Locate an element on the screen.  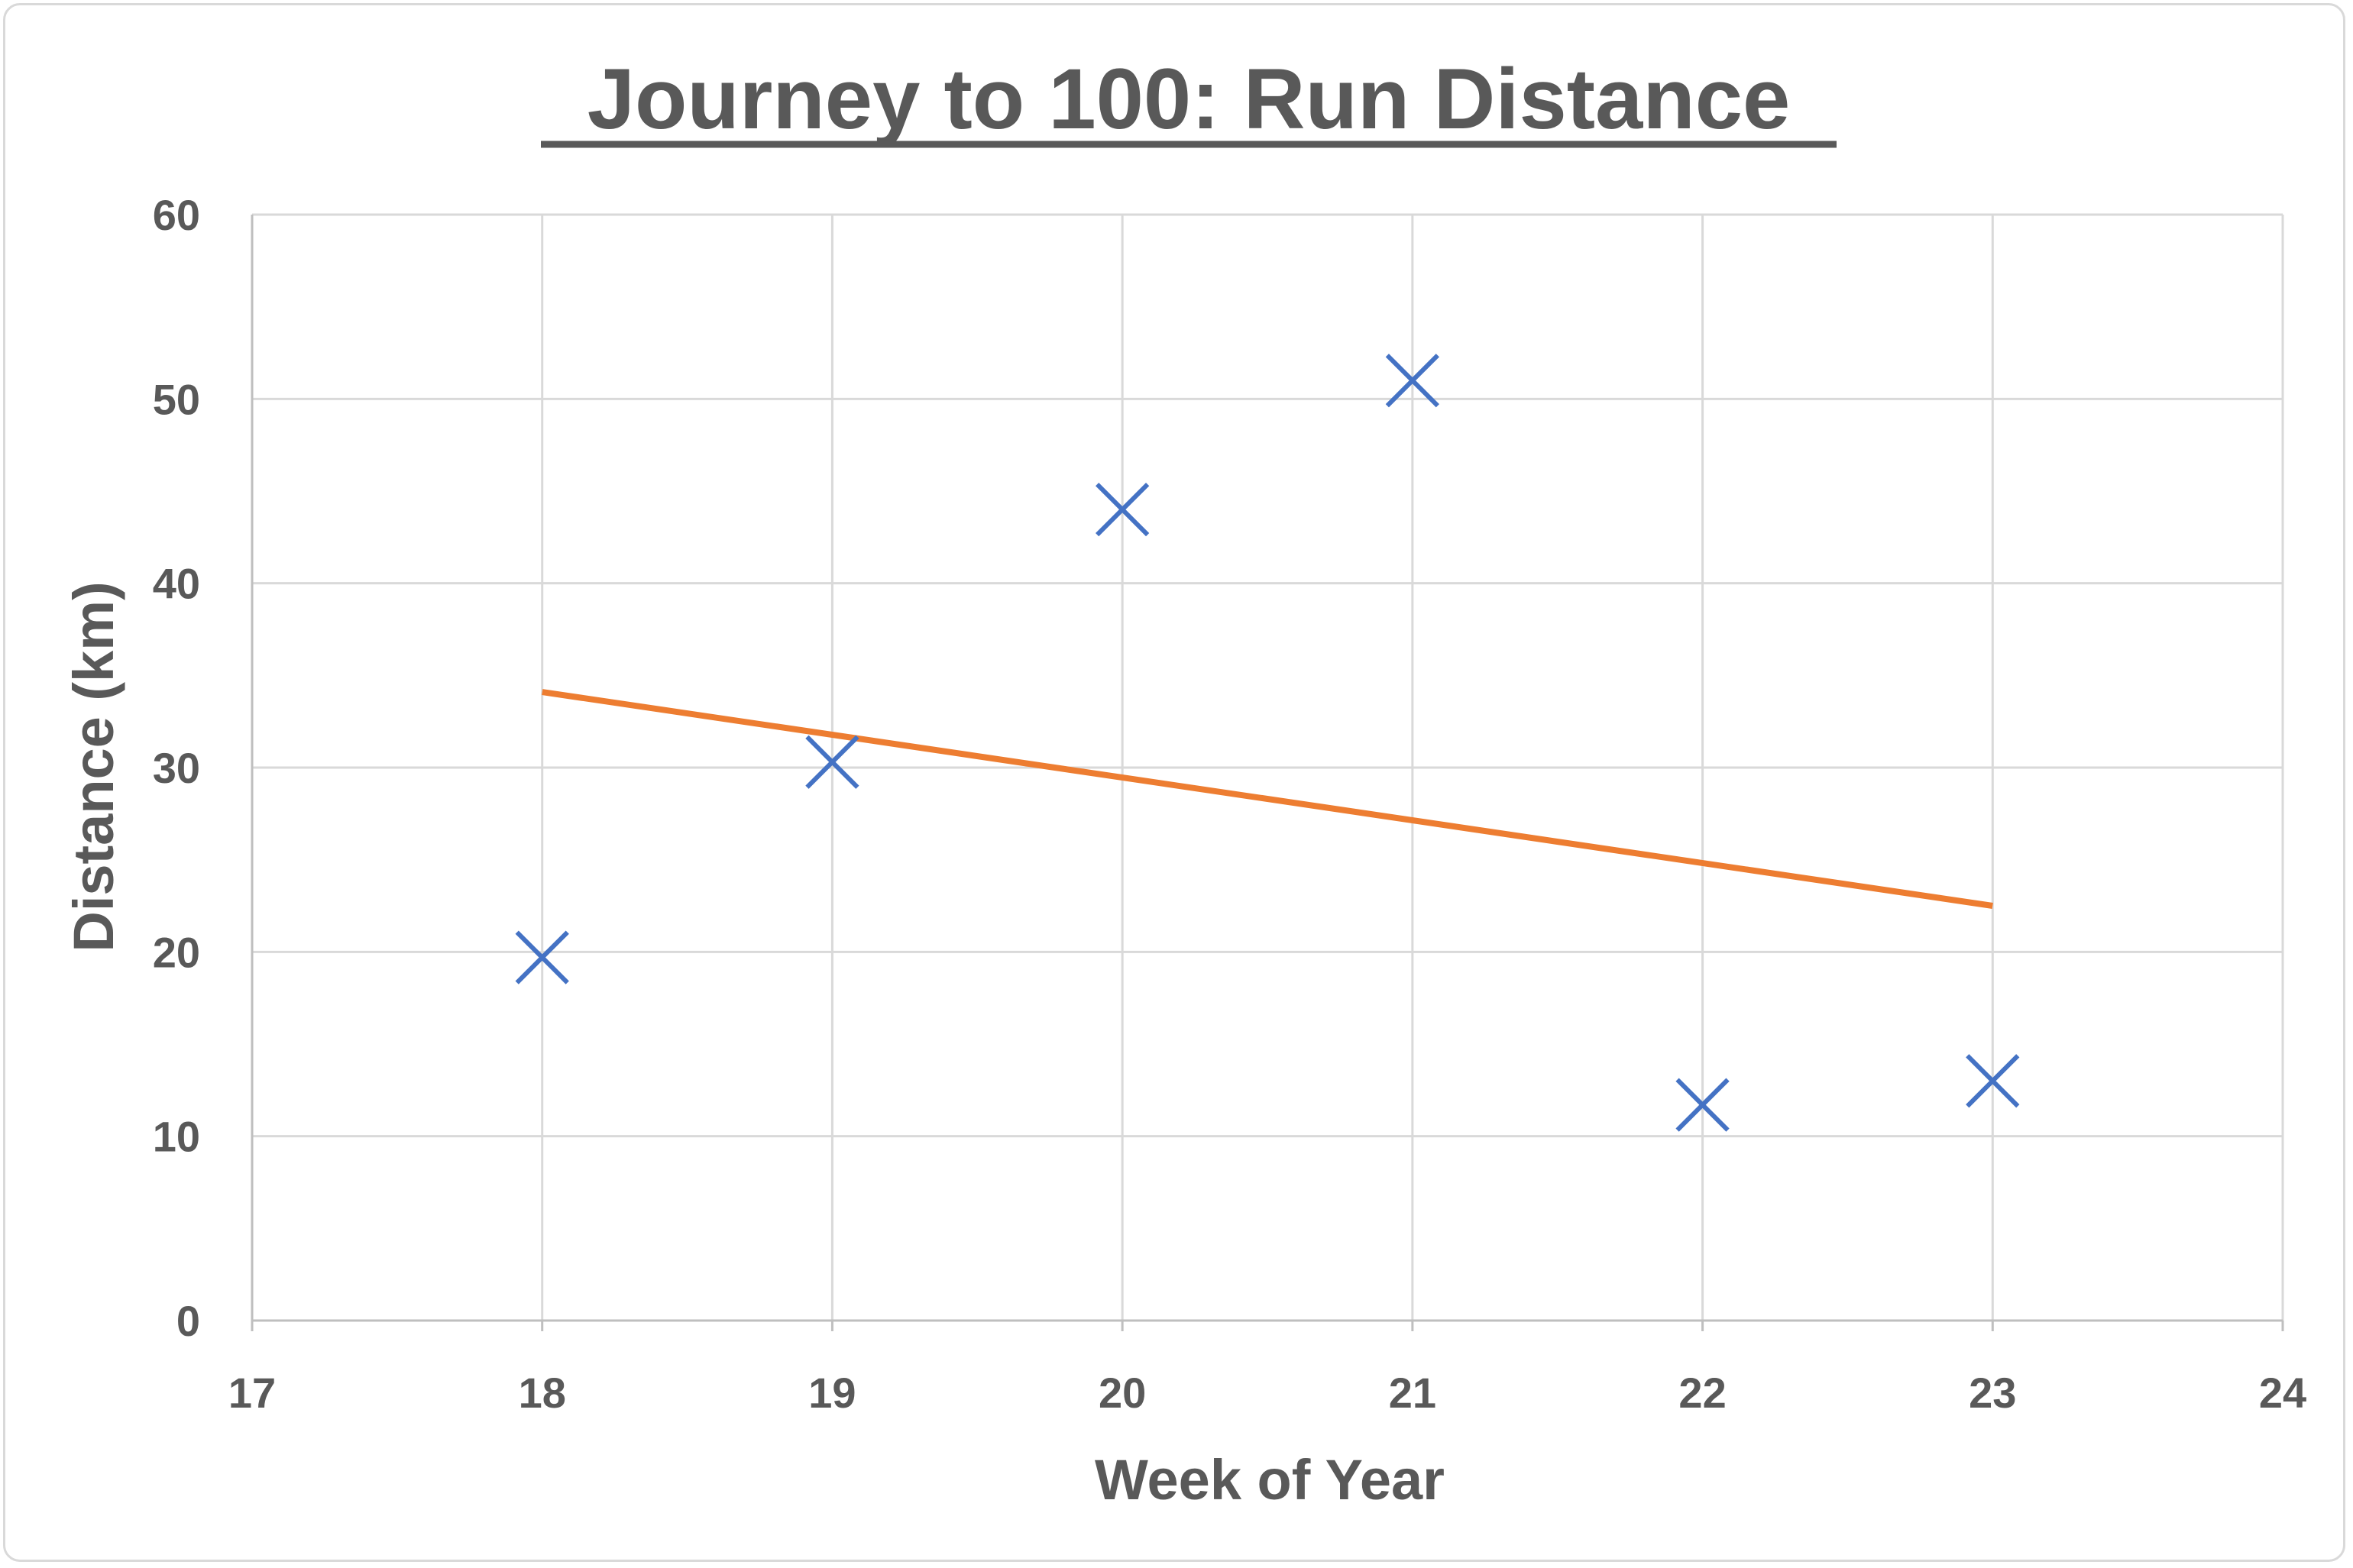
y-tick-label: 0 is located at coordinates (188, 1321).